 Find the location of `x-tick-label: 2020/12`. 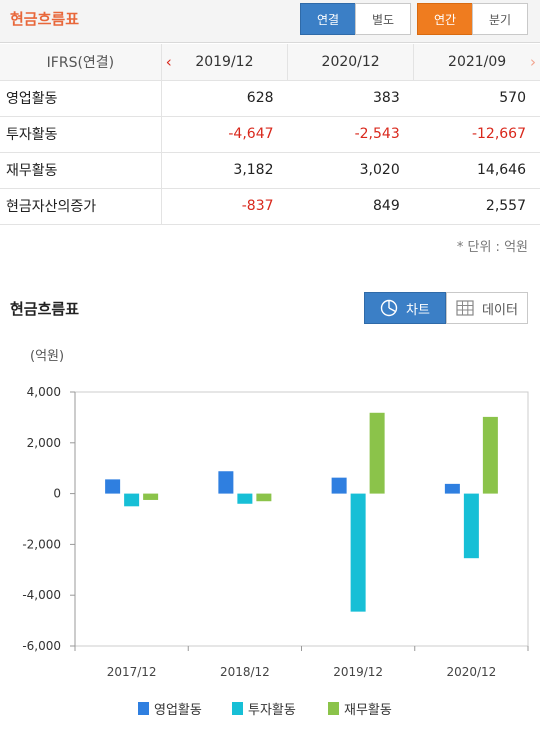

x-tick-label: 2020/12 is located at coordinates (471, 672).